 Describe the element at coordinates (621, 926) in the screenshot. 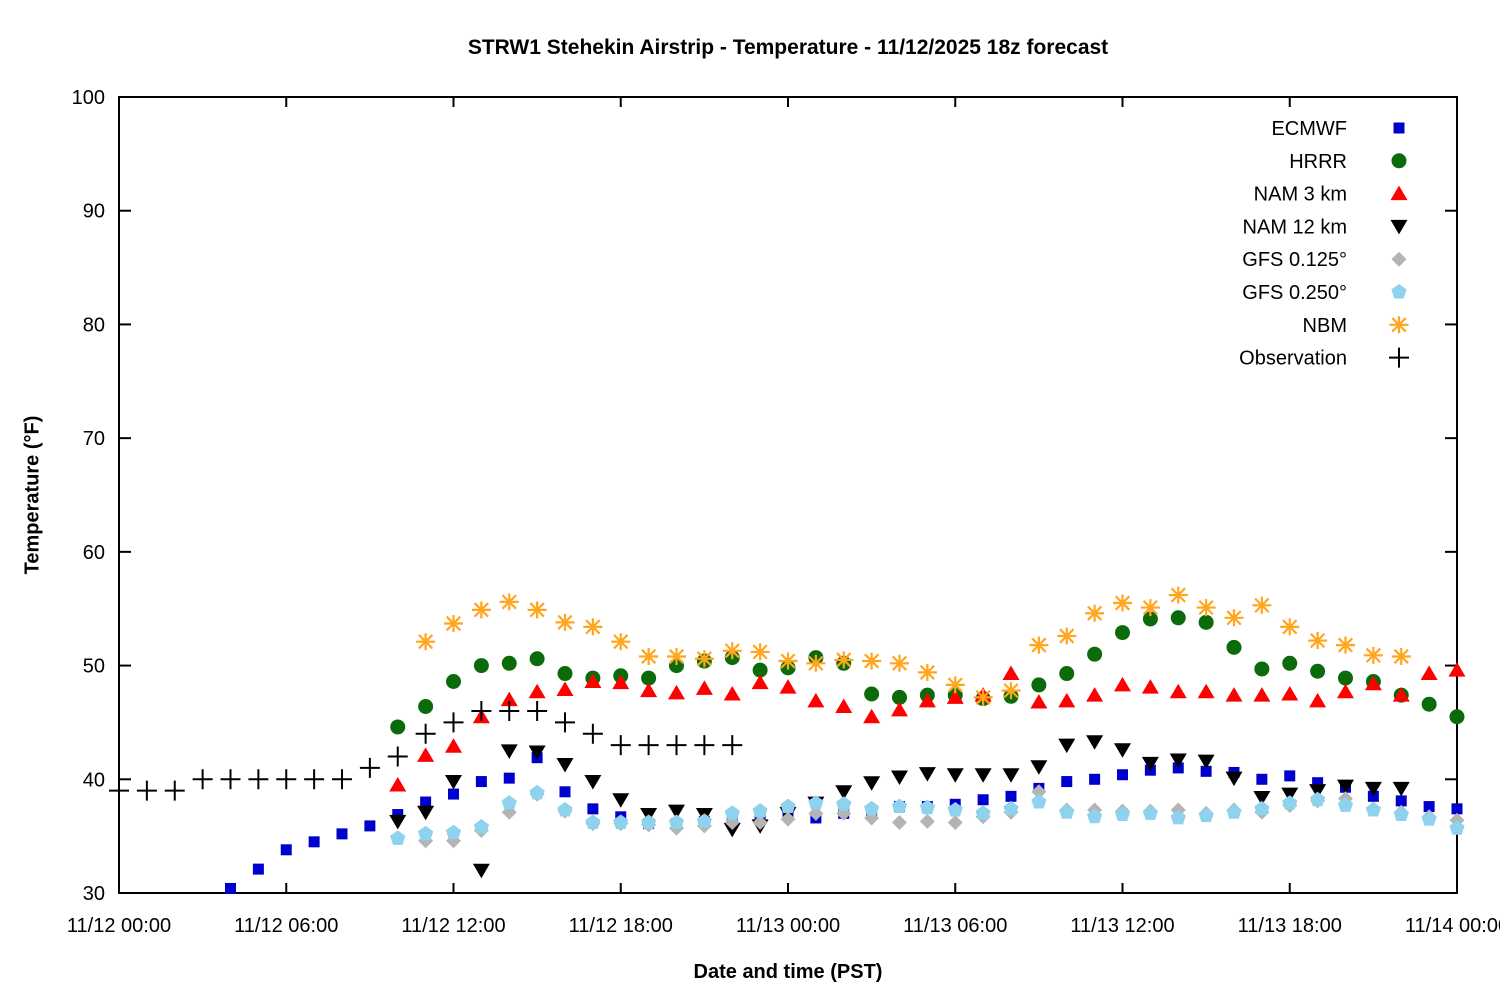

I see `x-tick-label: 11/12 18:00` at that location.